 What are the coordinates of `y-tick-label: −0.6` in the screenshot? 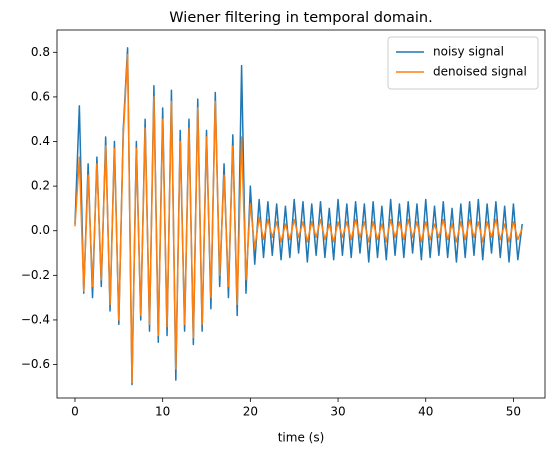 It's located at (35, 364).